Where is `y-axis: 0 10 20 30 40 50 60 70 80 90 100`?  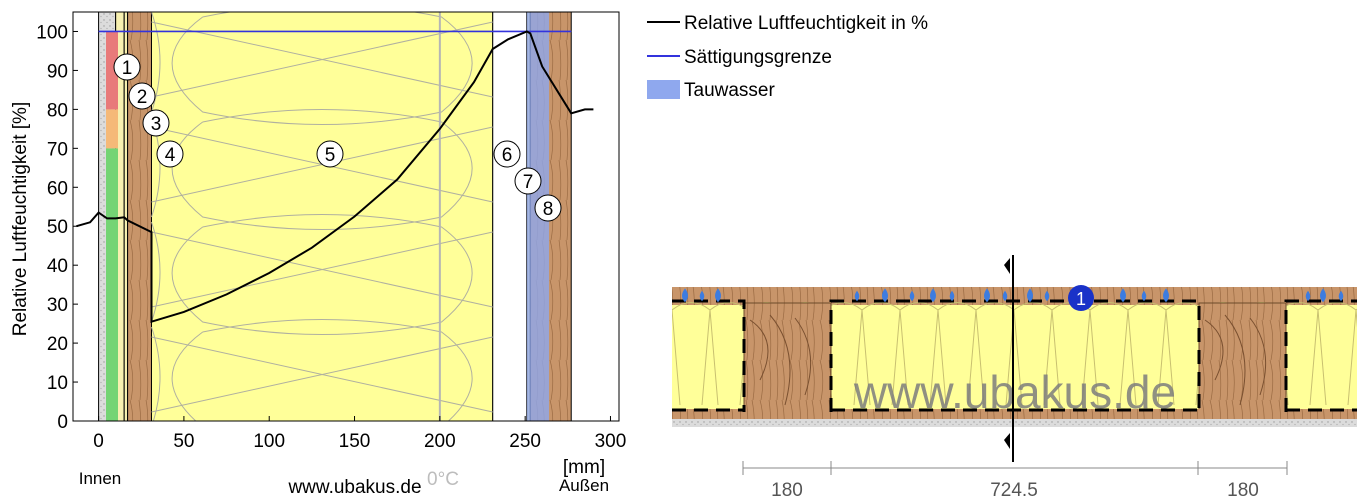
y-axis: 0 10 20 30 40 50 60 70 80 90 100 is located at coordinates (57, 227).